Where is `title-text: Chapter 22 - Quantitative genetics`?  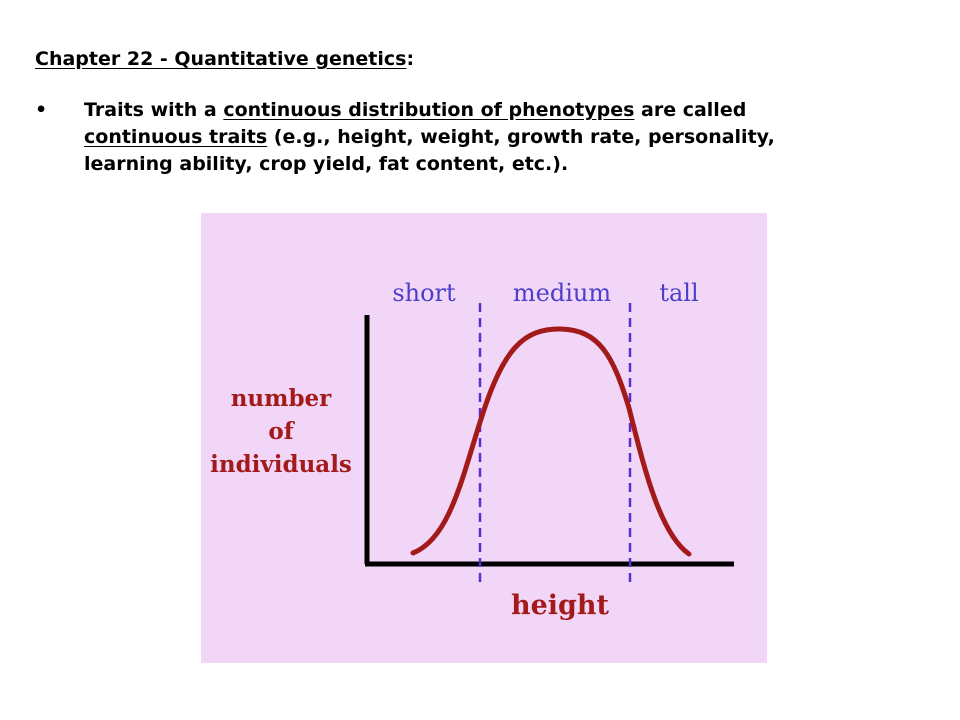 title-text: Chapter 22 - Quantitative genetics is located at coordinates (221, 59).